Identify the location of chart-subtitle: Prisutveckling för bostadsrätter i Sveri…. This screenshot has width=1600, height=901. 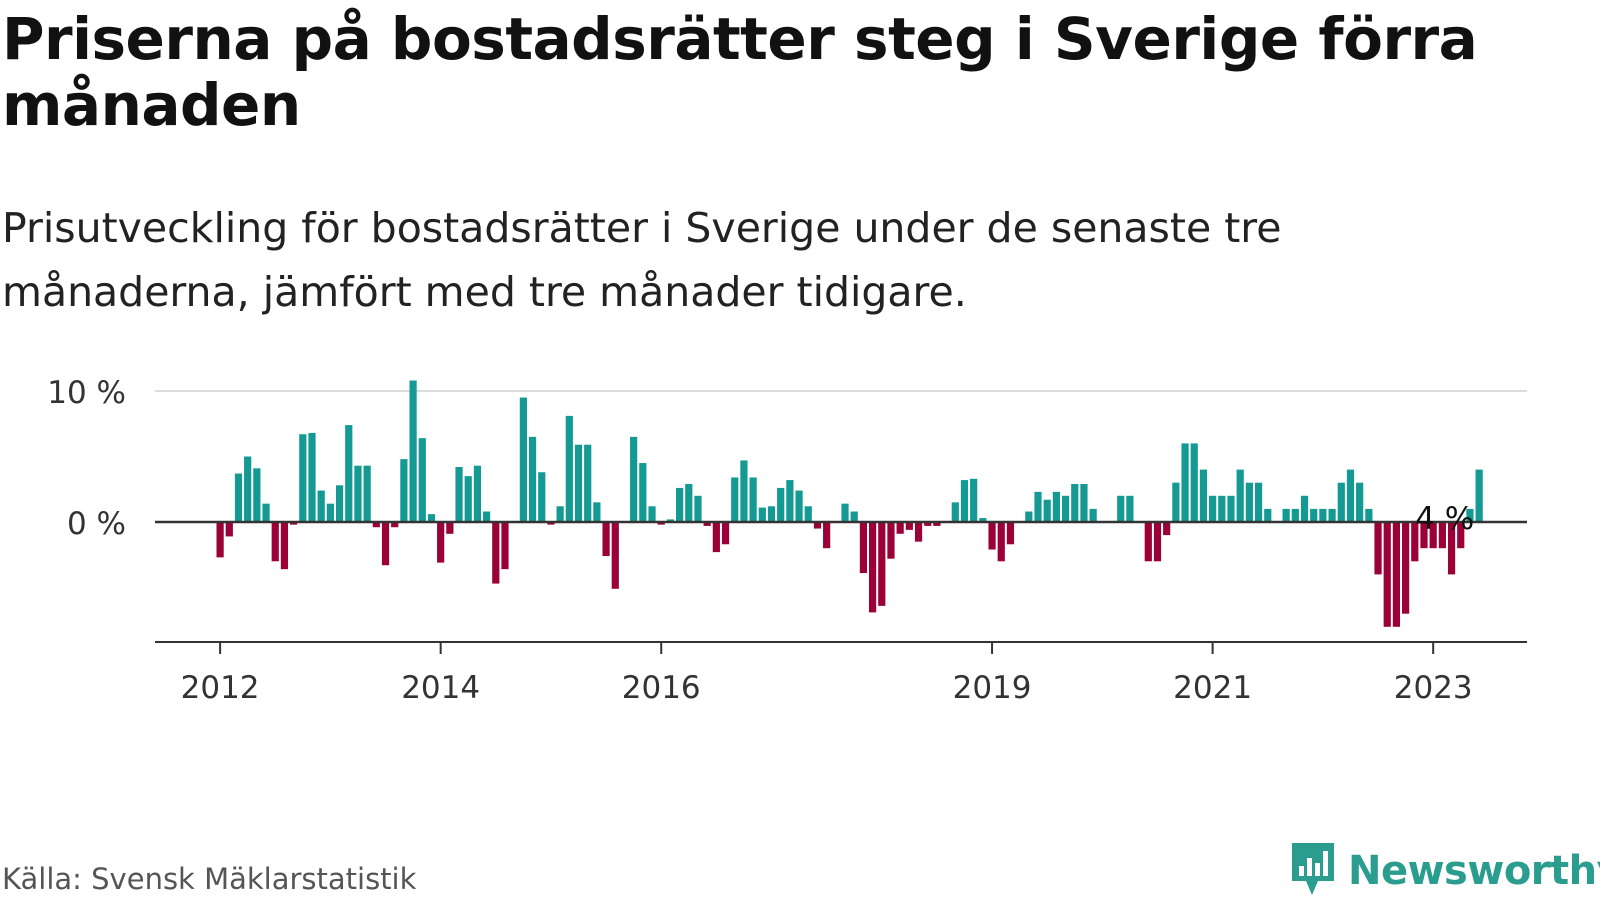
(642, 260).